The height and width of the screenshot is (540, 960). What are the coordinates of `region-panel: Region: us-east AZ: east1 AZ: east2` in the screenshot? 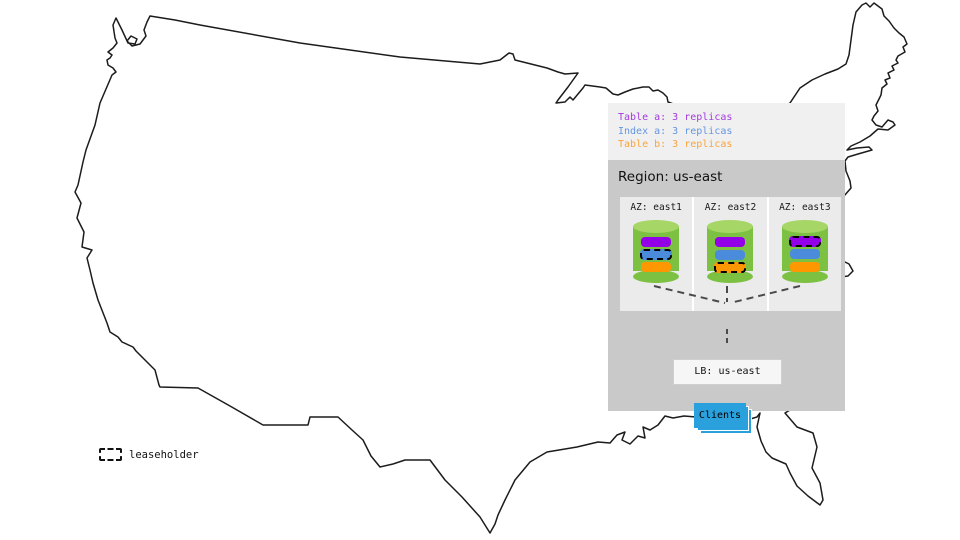 It's located at (726, 297).